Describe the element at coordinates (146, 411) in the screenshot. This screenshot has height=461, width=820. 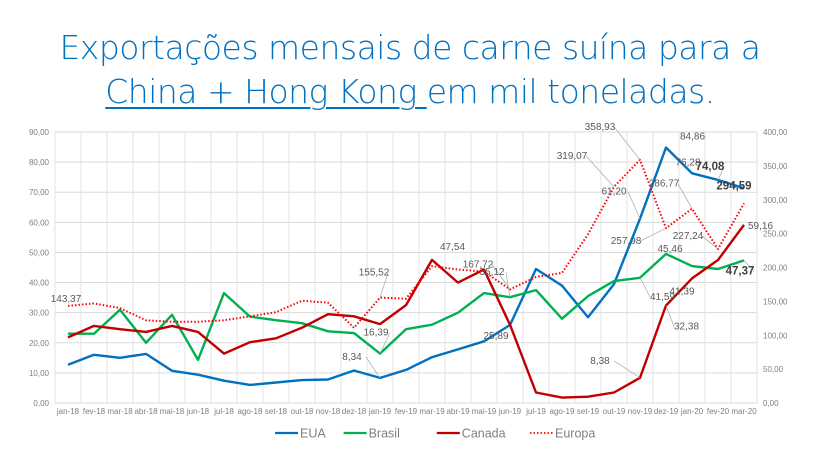
I see `x-tick-label: abr-18` at that location.